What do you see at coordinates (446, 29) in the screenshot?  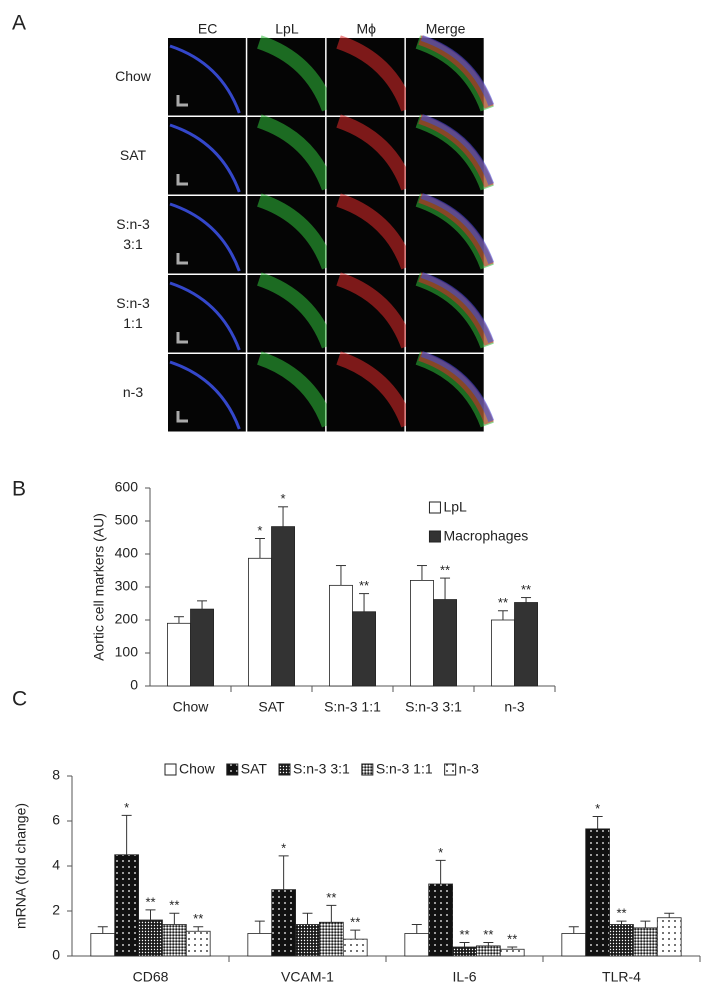 I see `column-header: Merge` at bounding box center [446, 29].